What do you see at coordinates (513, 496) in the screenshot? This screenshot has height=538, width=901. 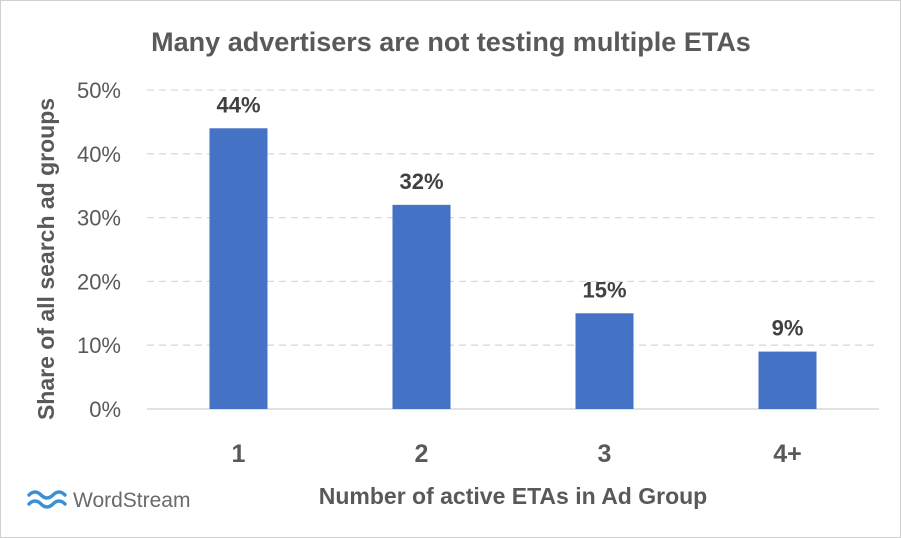 I see `x-axis-label: Number of active ETAs in Ad Group` at bounding box center [513, 496].